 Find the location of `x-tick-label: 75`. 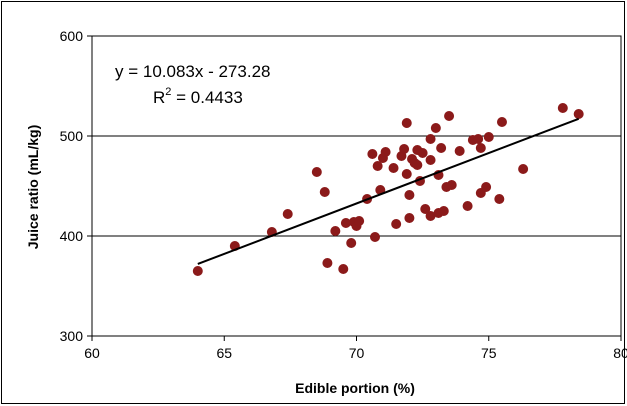

x-tick-label: 75 is located at coordinates (489, 353).